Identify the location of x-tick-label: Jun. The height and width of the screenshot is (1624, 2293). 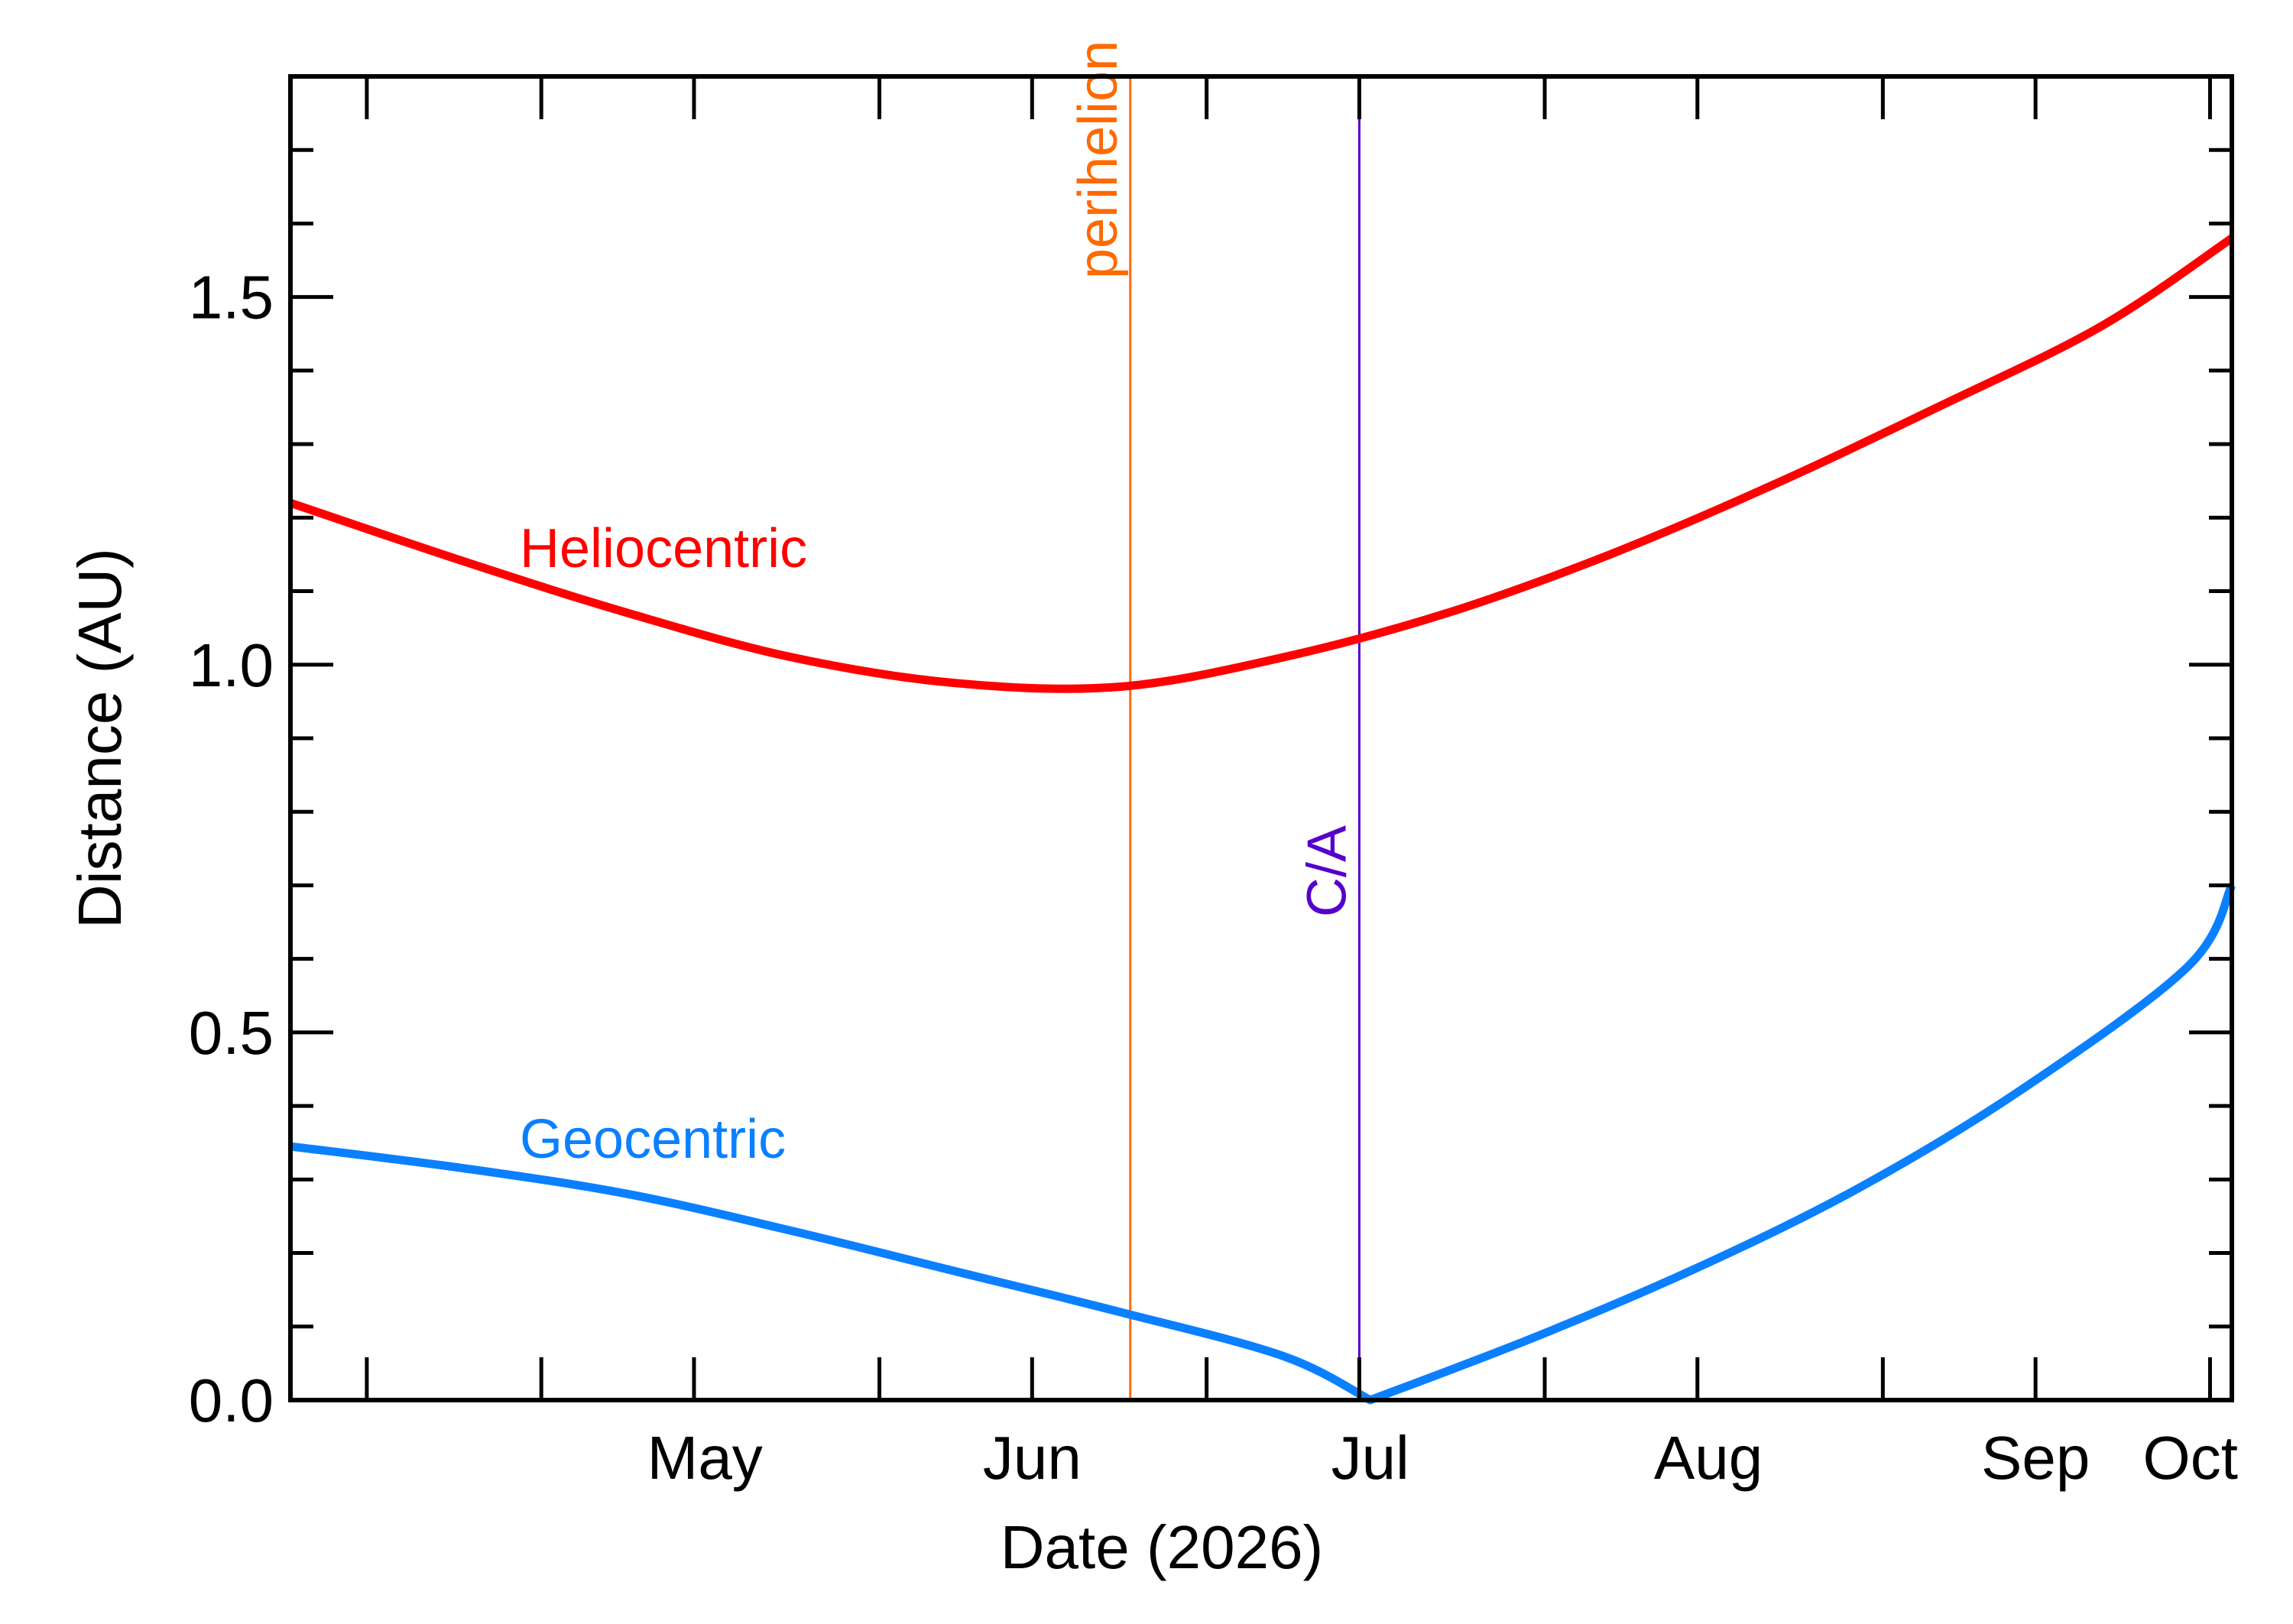
(1032, 1458).